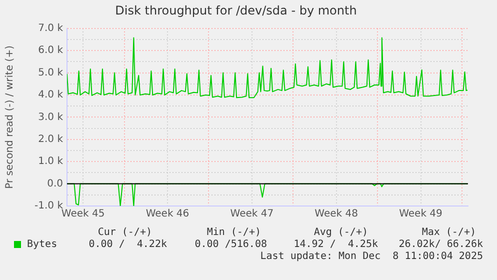  What do you see at coordinates (230, 244) in the screenshot?
I see `text: 0.00 /516.08` at bounding box center [230, 244].